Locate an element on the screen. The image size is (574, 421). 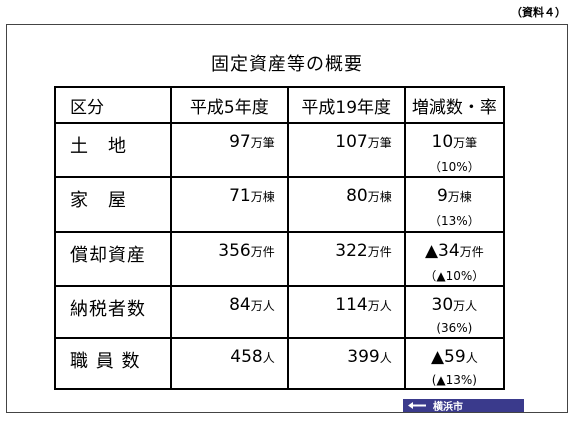
row-label: 土 地 is located at coordinates (113, 150).